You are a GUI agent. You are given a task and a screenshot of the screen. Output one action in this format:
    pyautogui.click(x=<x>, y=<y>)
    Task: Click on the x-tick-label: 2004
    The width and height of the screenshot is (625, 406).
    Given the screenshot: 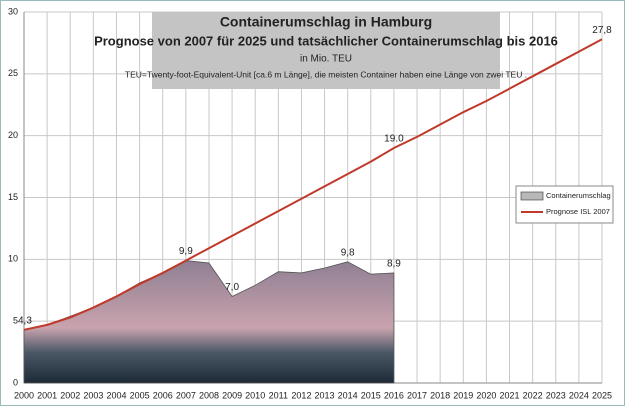 What is the action you would take?
    pyautogui.click(x=116, y=395)
    